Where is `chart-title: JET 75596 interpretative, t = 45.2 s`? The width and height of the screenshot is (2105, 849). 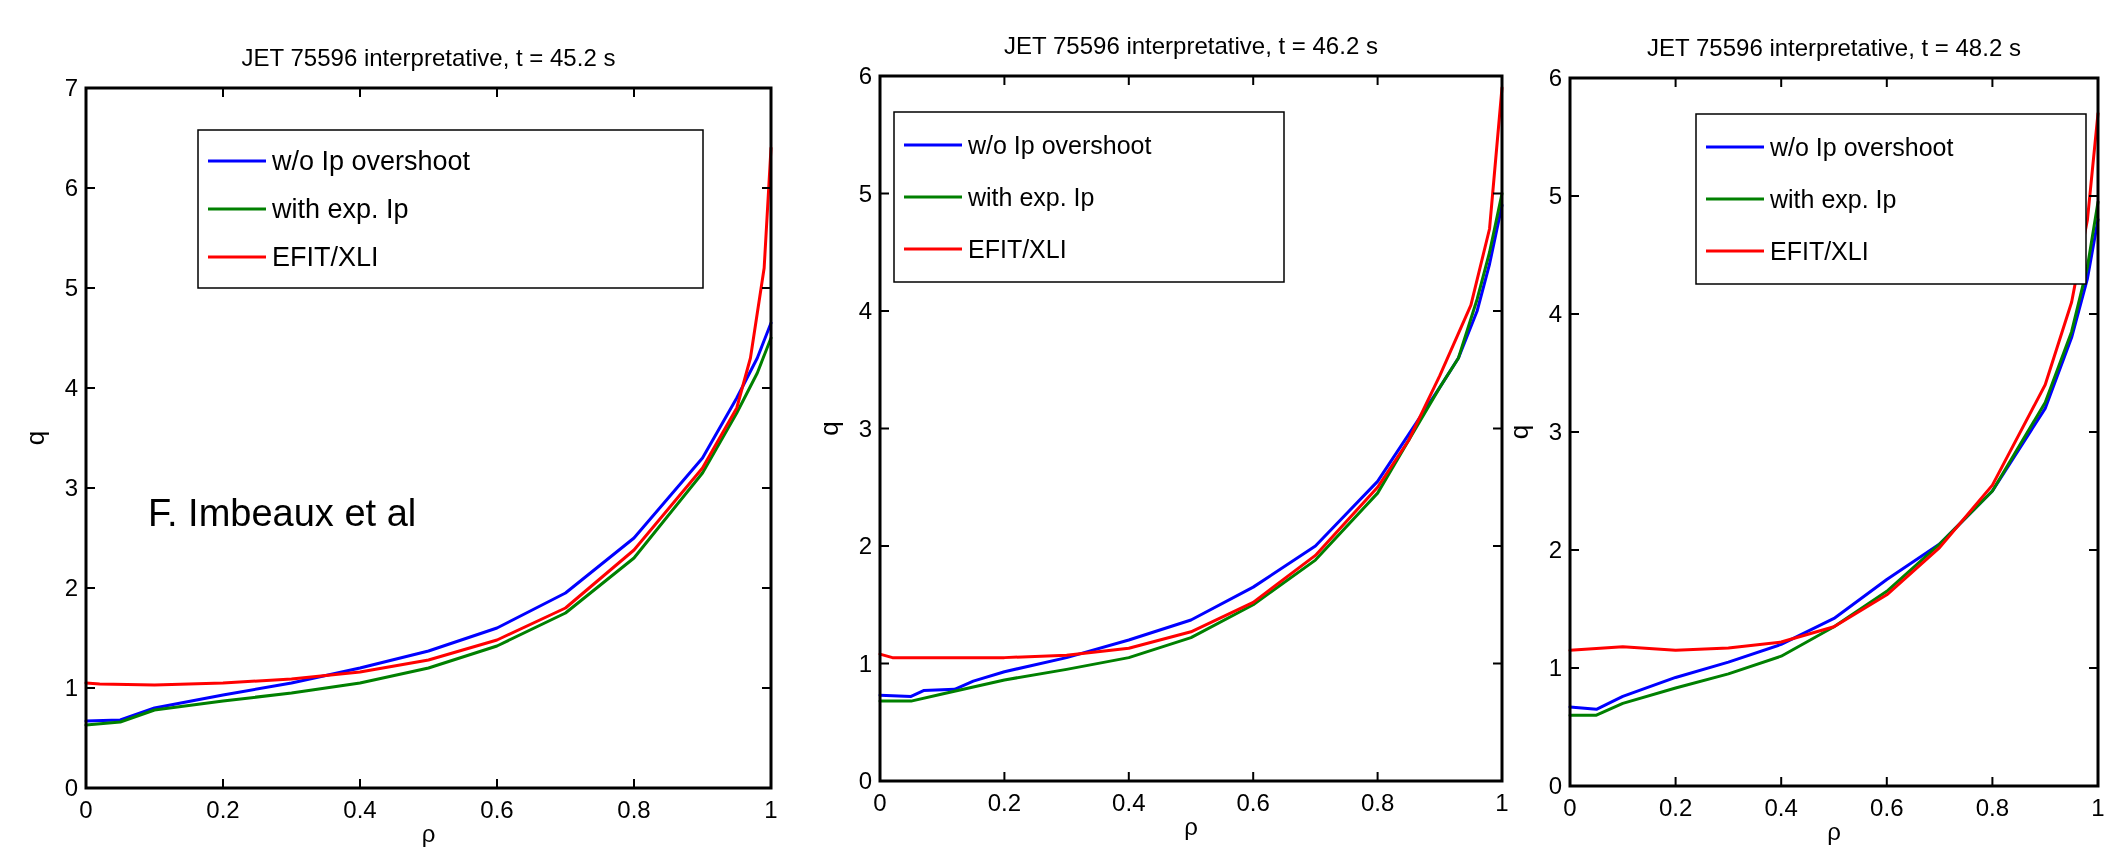
chart-title: JET 75596 interpretative, t = 45.2 s is located at coordinates (428, 57).